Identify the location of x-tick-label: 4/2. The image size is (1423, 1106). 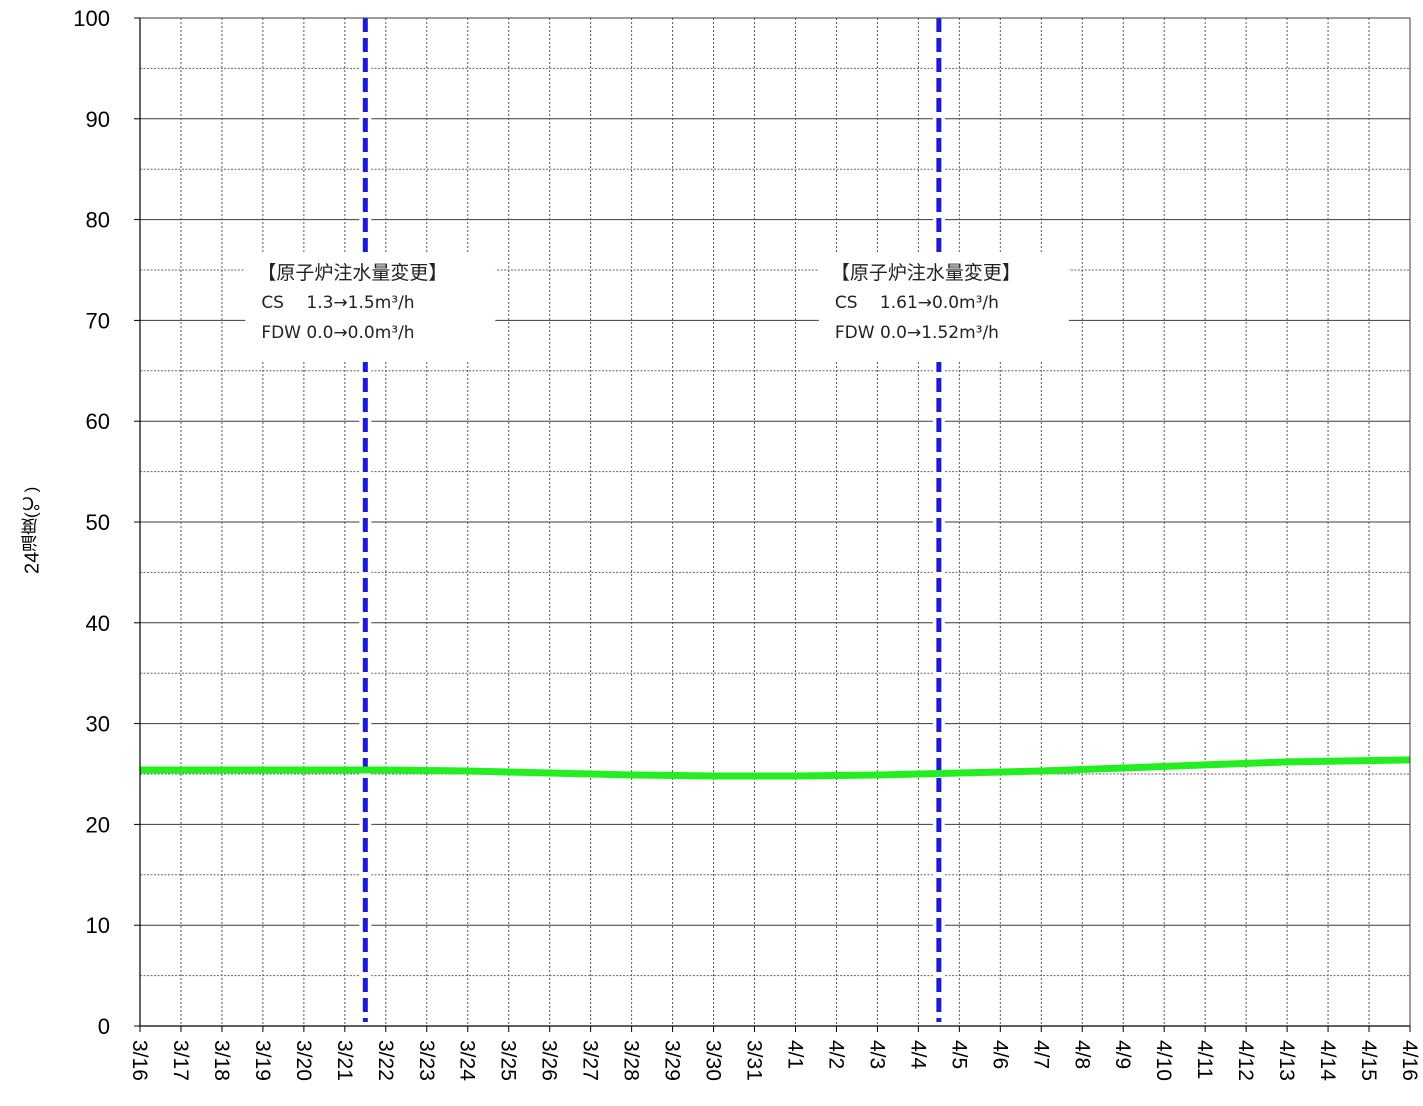
(835, 1054).